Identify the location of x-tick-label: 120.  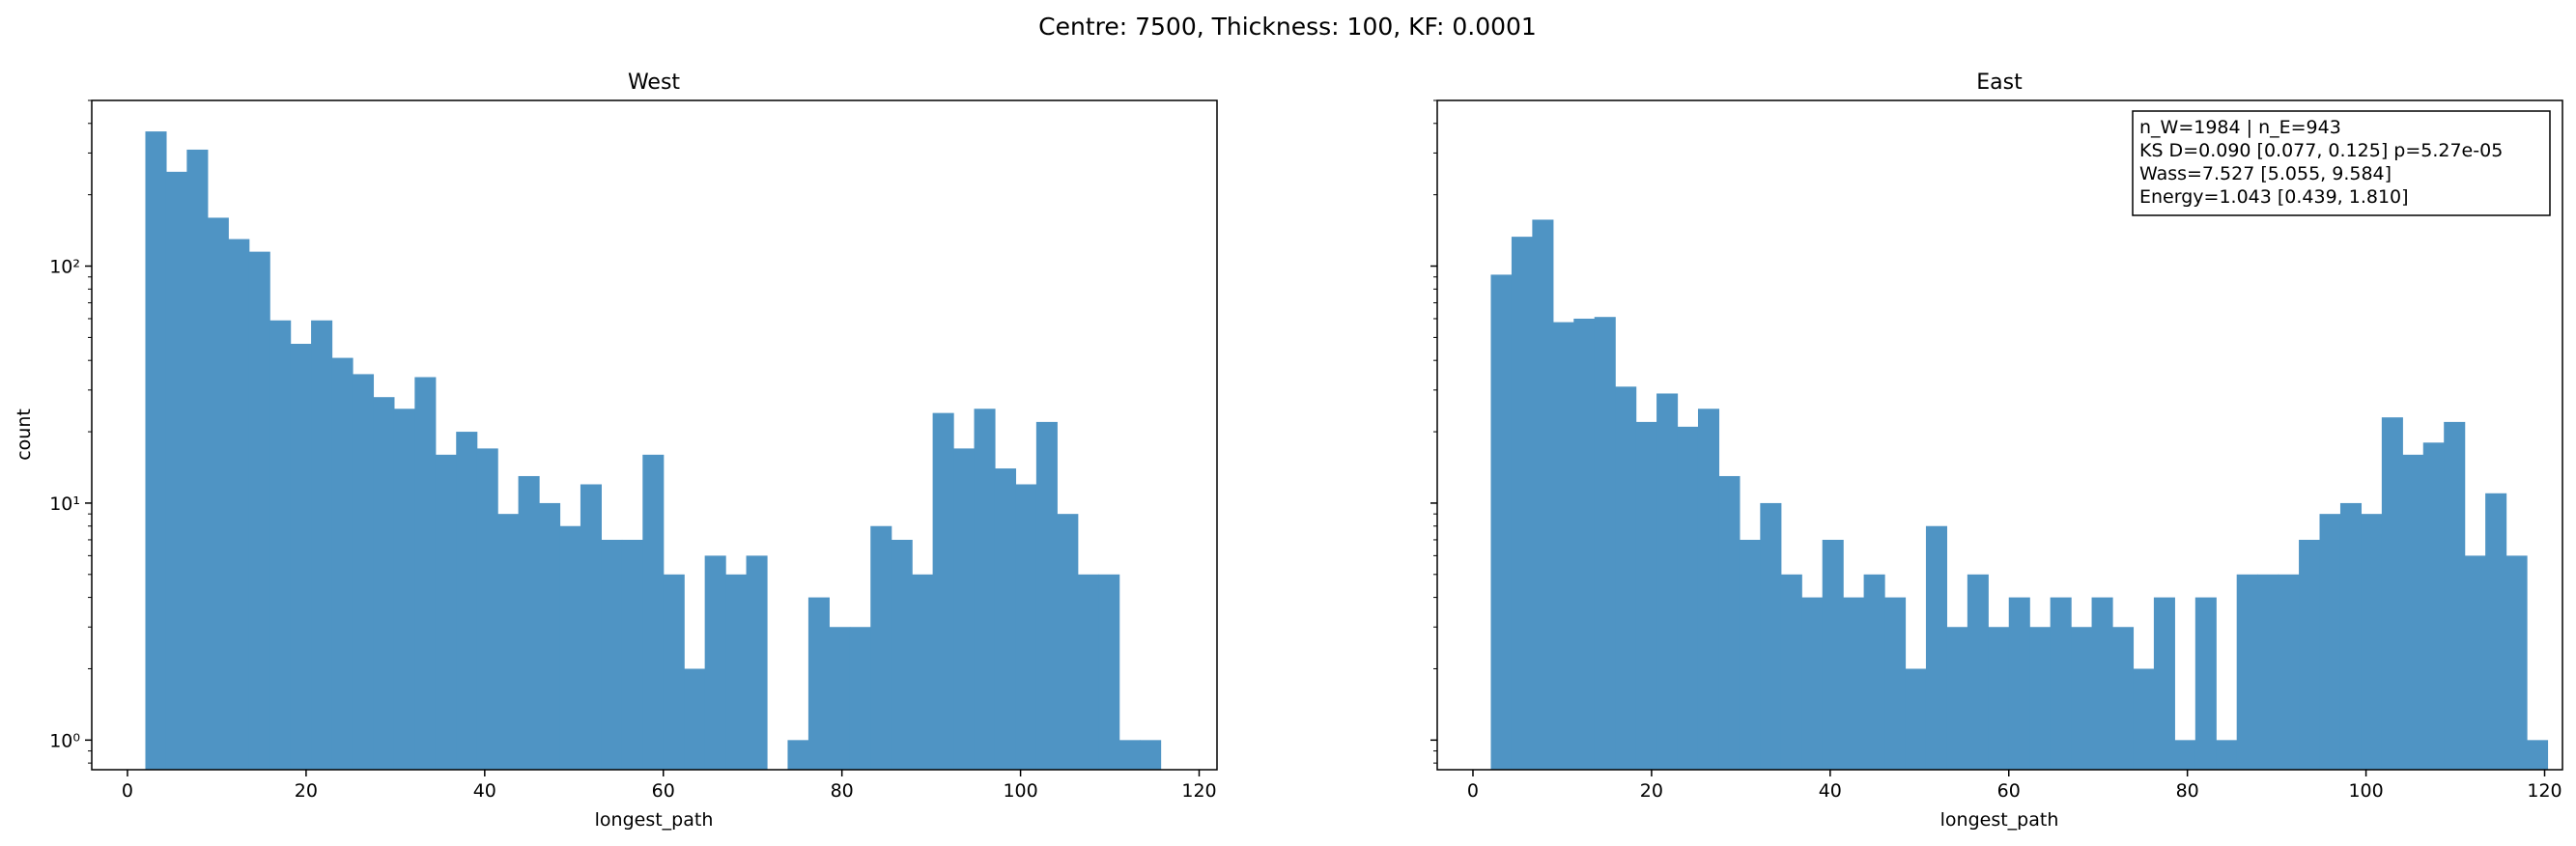
(1198, 791).